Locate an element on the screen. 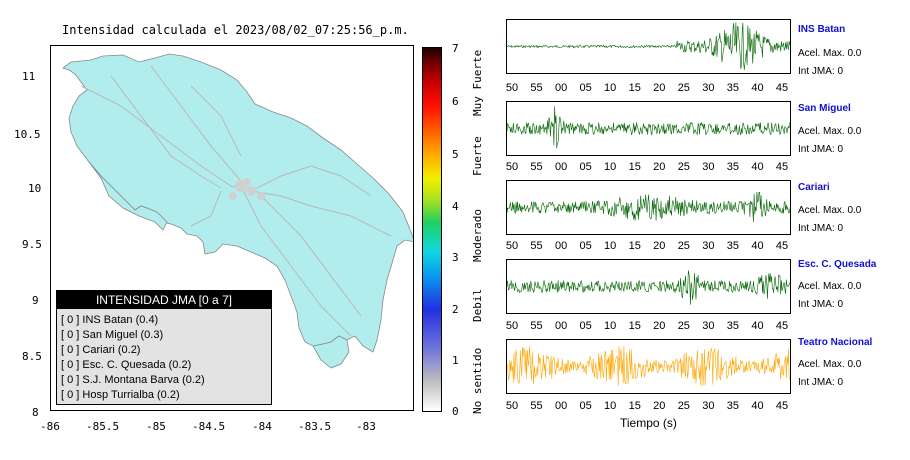 The height and width of the screenshot is (460, 910). station-name: Cariari is located at coordinates (814, 187).